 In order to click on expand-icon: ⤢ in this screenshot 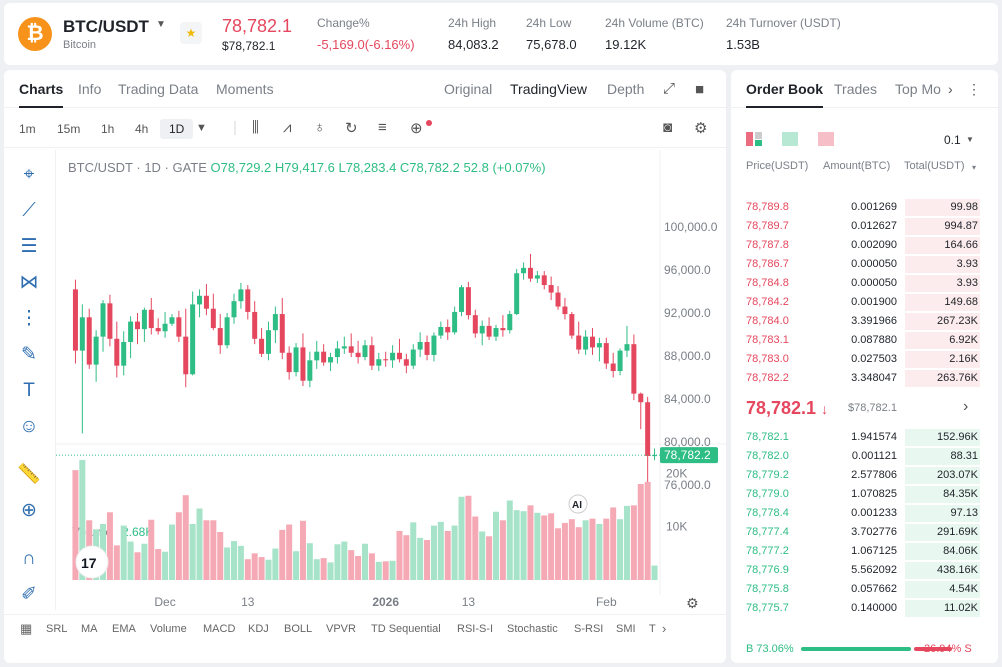, I will do `click(669, 88)`.